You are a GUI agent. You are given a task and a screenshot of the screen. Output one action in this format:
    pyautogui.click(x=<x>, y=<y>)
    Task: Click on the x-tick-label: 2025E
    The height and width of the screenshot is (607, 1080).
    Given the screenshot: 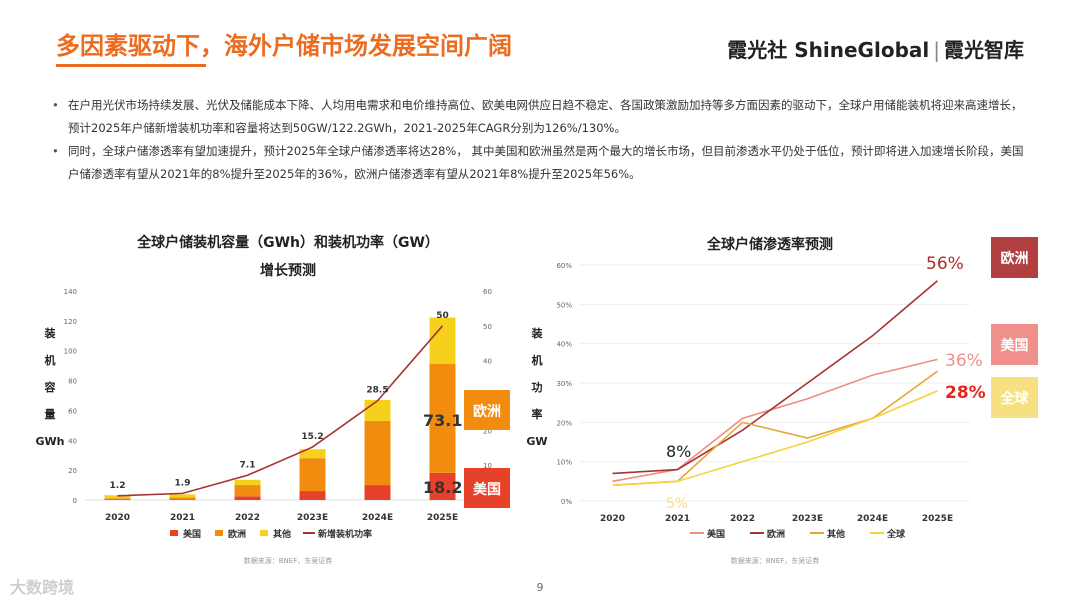 What is the action you would take?
    pyautogui.click(x=937, y=519)
    